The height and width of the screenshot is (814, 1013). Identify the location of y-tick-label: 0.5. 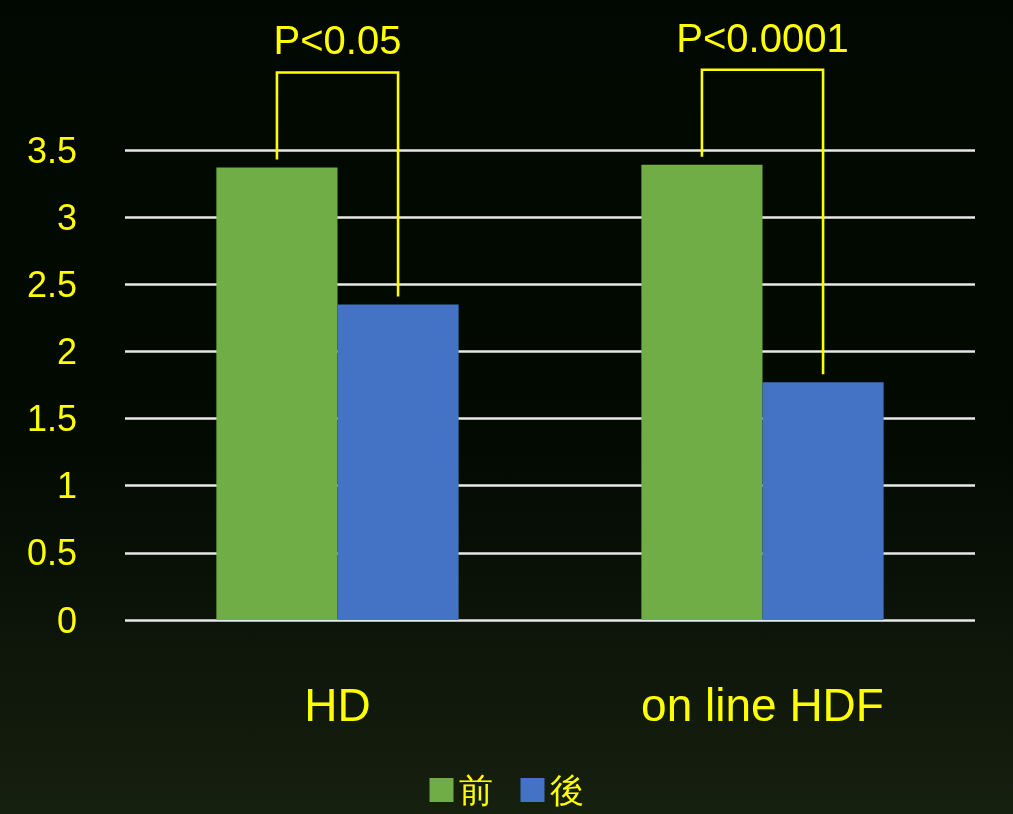
(51, 553).